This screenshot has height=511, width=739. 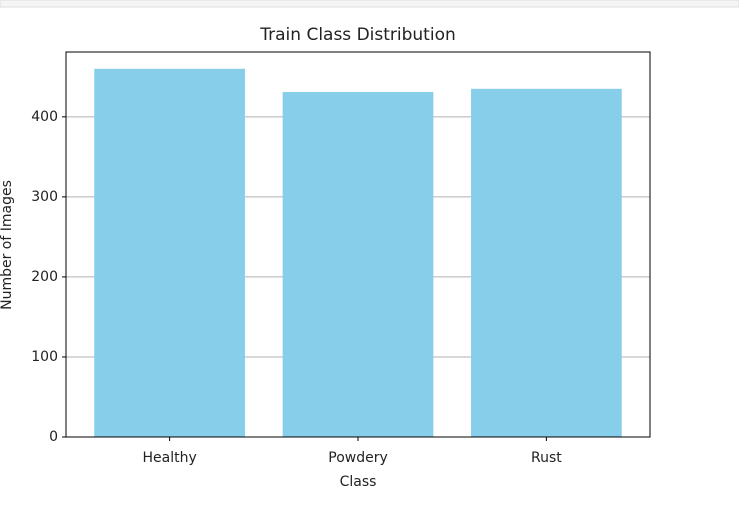 What do you see at coordinates (369, 4) in the screenshot?
I see `top-strip` at bounding box center [369, 4].